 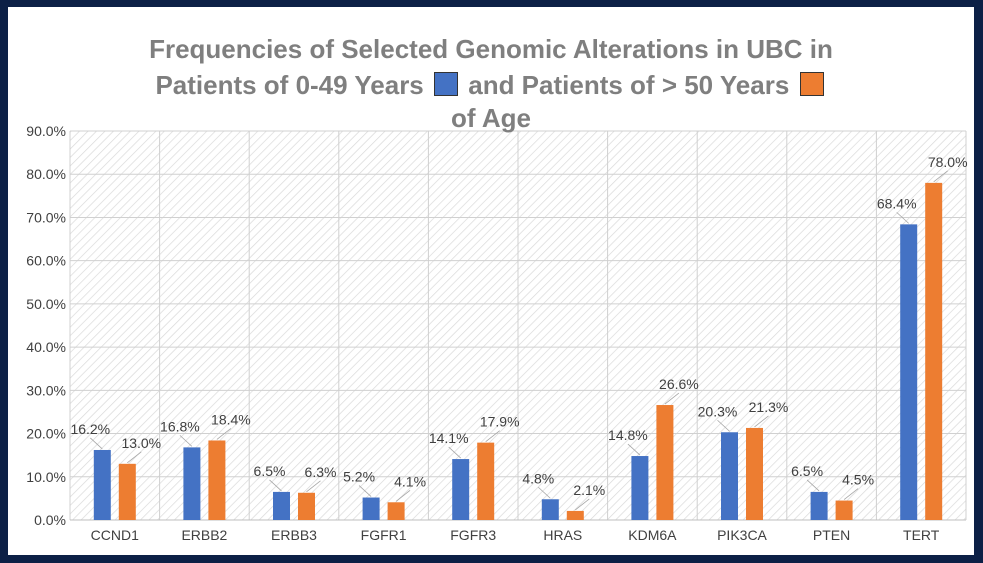 What do you see at coordinates (449, 438) in the screenshot?
I see `data-label: 14.1%` at bounding box center [449, 438].